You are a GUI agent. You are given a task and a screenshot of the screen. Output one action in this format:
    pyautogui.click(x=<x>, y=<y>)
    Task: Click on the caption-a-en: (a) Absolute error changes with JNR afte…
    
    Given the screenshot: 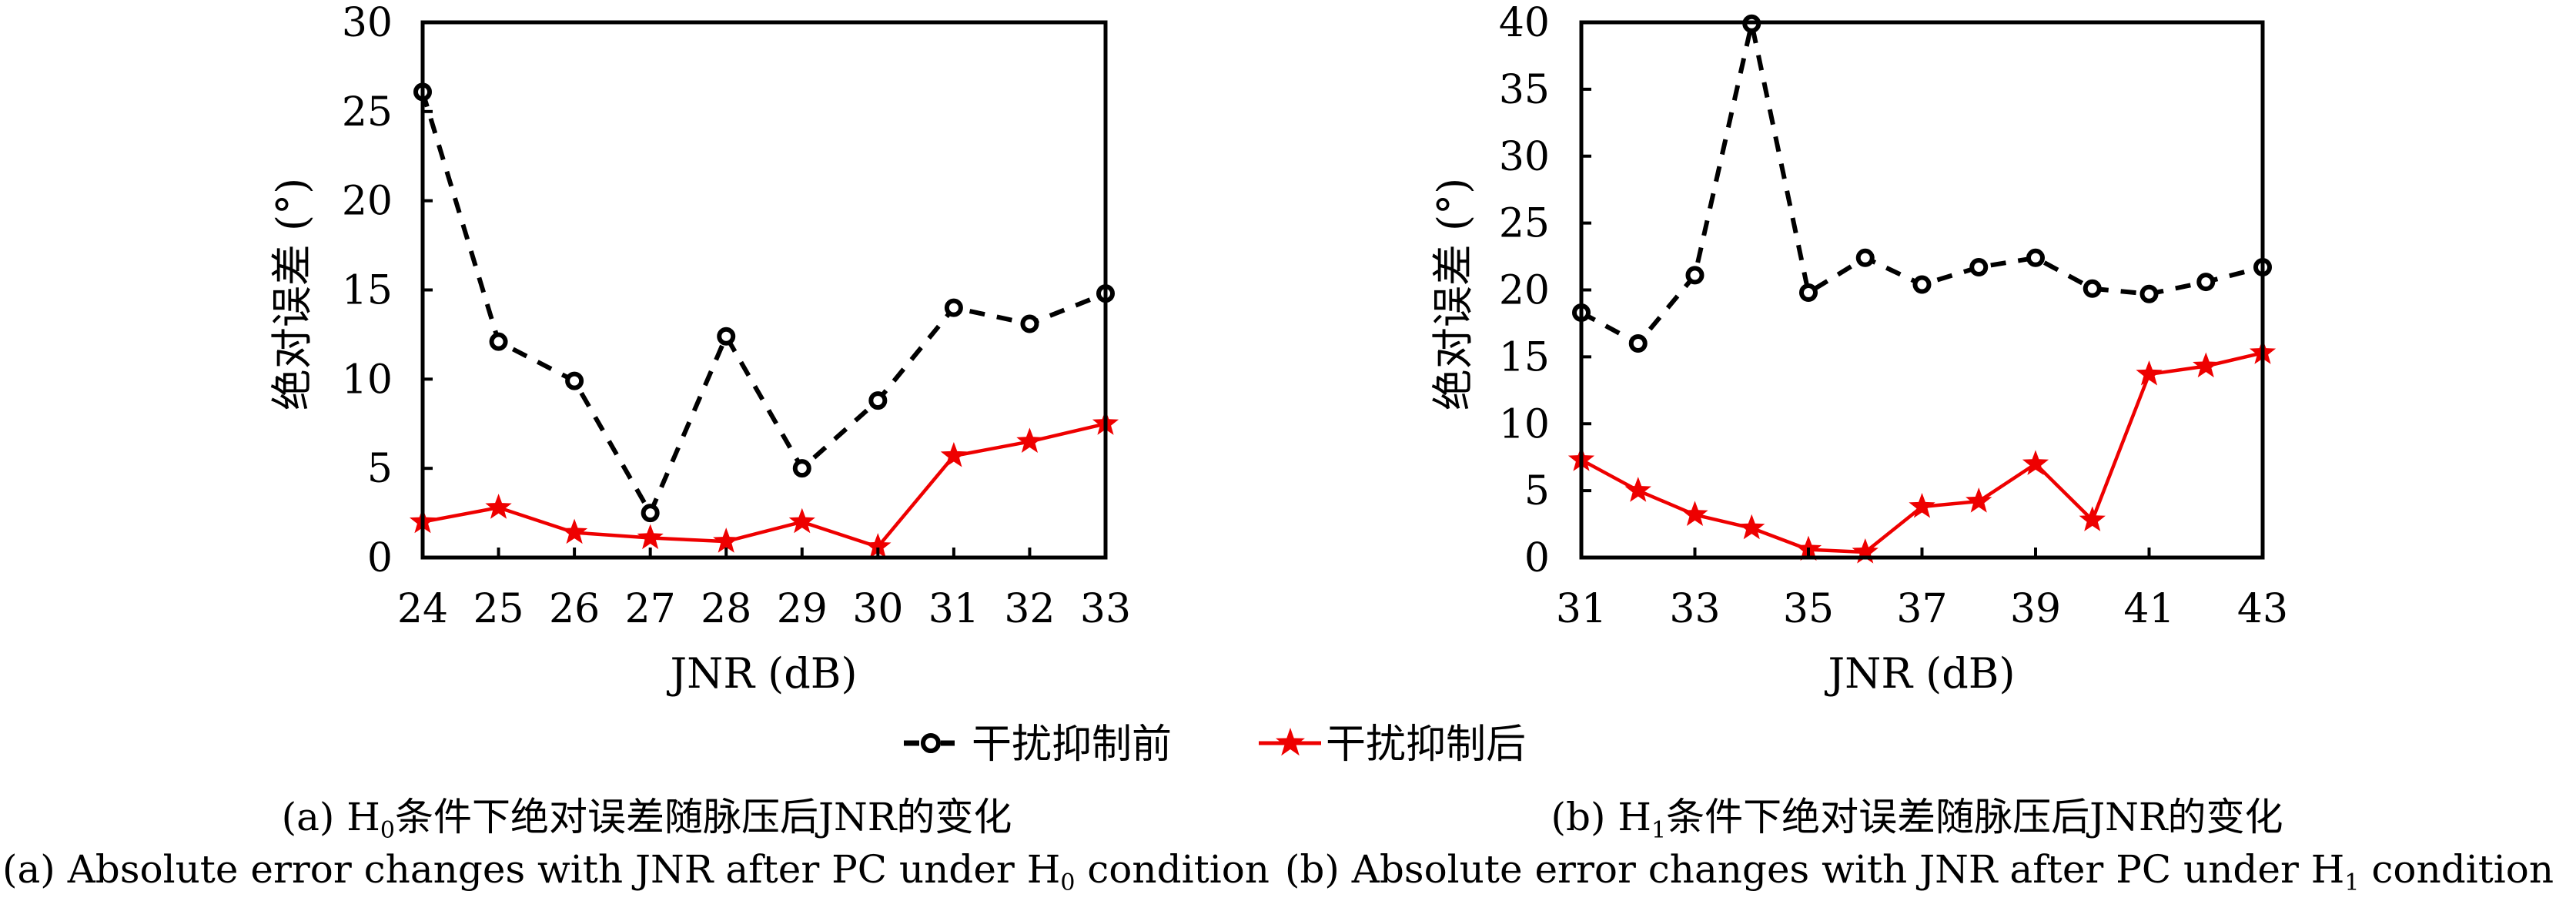 What is the action you would take?
    pyautogui.click(x=636, y=871)
    